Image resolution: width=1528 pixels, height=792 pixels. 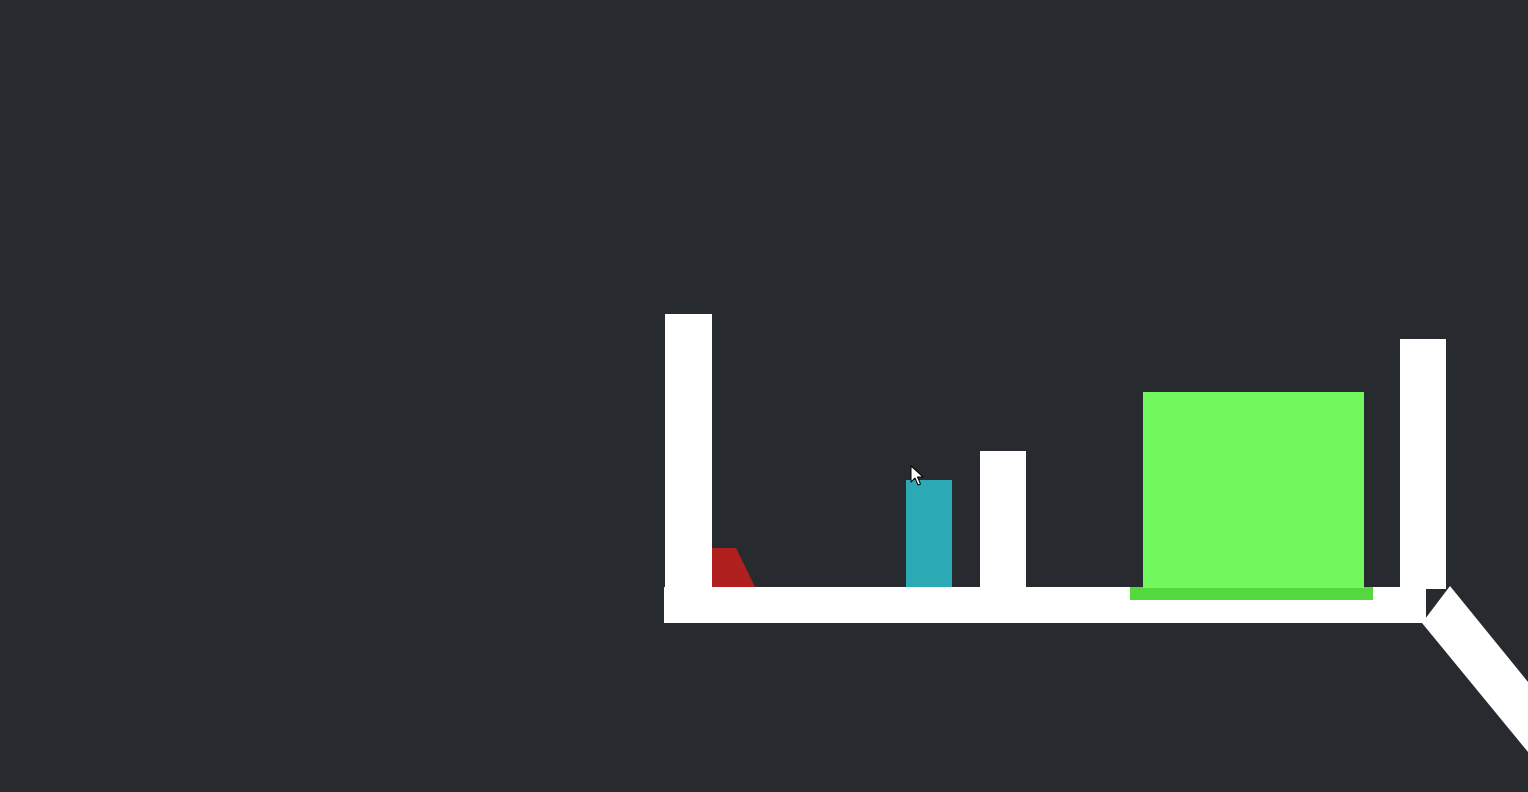 What do you see at coordinates (1423, 464) in the screenshot?
I see `right-wall` at bounding box center [1423, 464].